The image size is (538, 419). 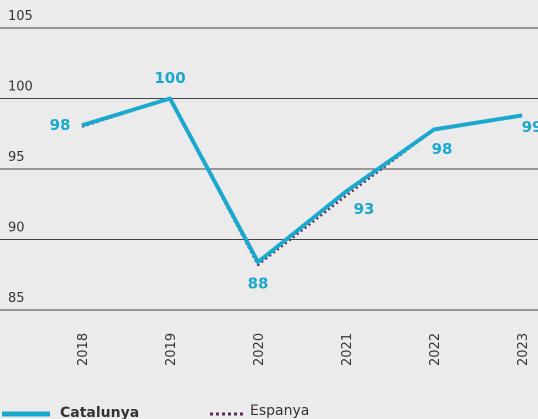 I want to click on x-tick-label: 2023, so click(x=523, y=349).